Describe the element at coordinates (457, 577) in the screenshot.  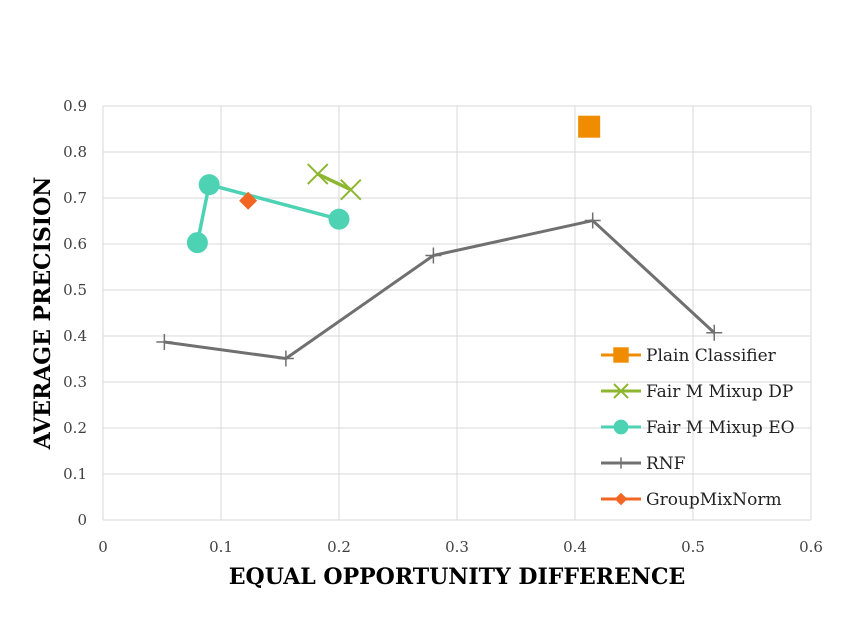
I see `x-axis-title: EQUAL OPPORTUNITY DIFFERENCE` at that location.